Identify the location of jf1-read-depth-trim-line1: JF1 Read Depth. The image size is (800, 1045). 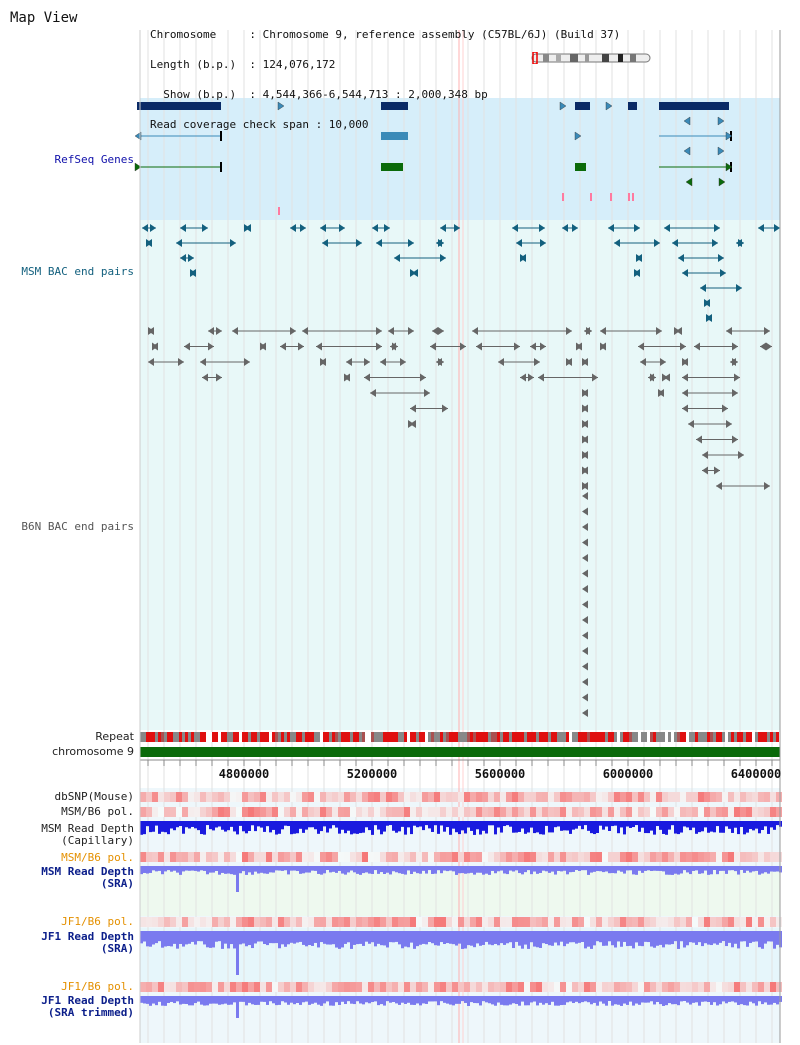
(87, 1000).